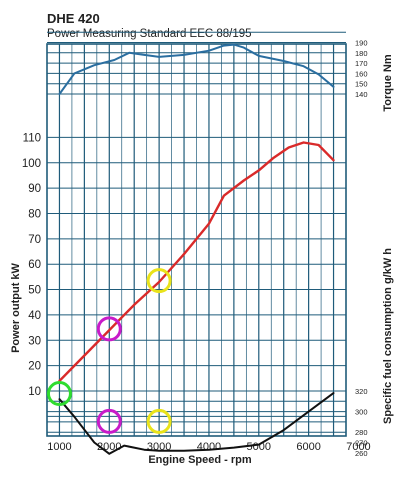 This screenshot has width=405, height=479. What do you see at coordinates (16, 307) in the screenshot?
I see `left-axis-label: Power output kW` at bounding box center [16, 307].